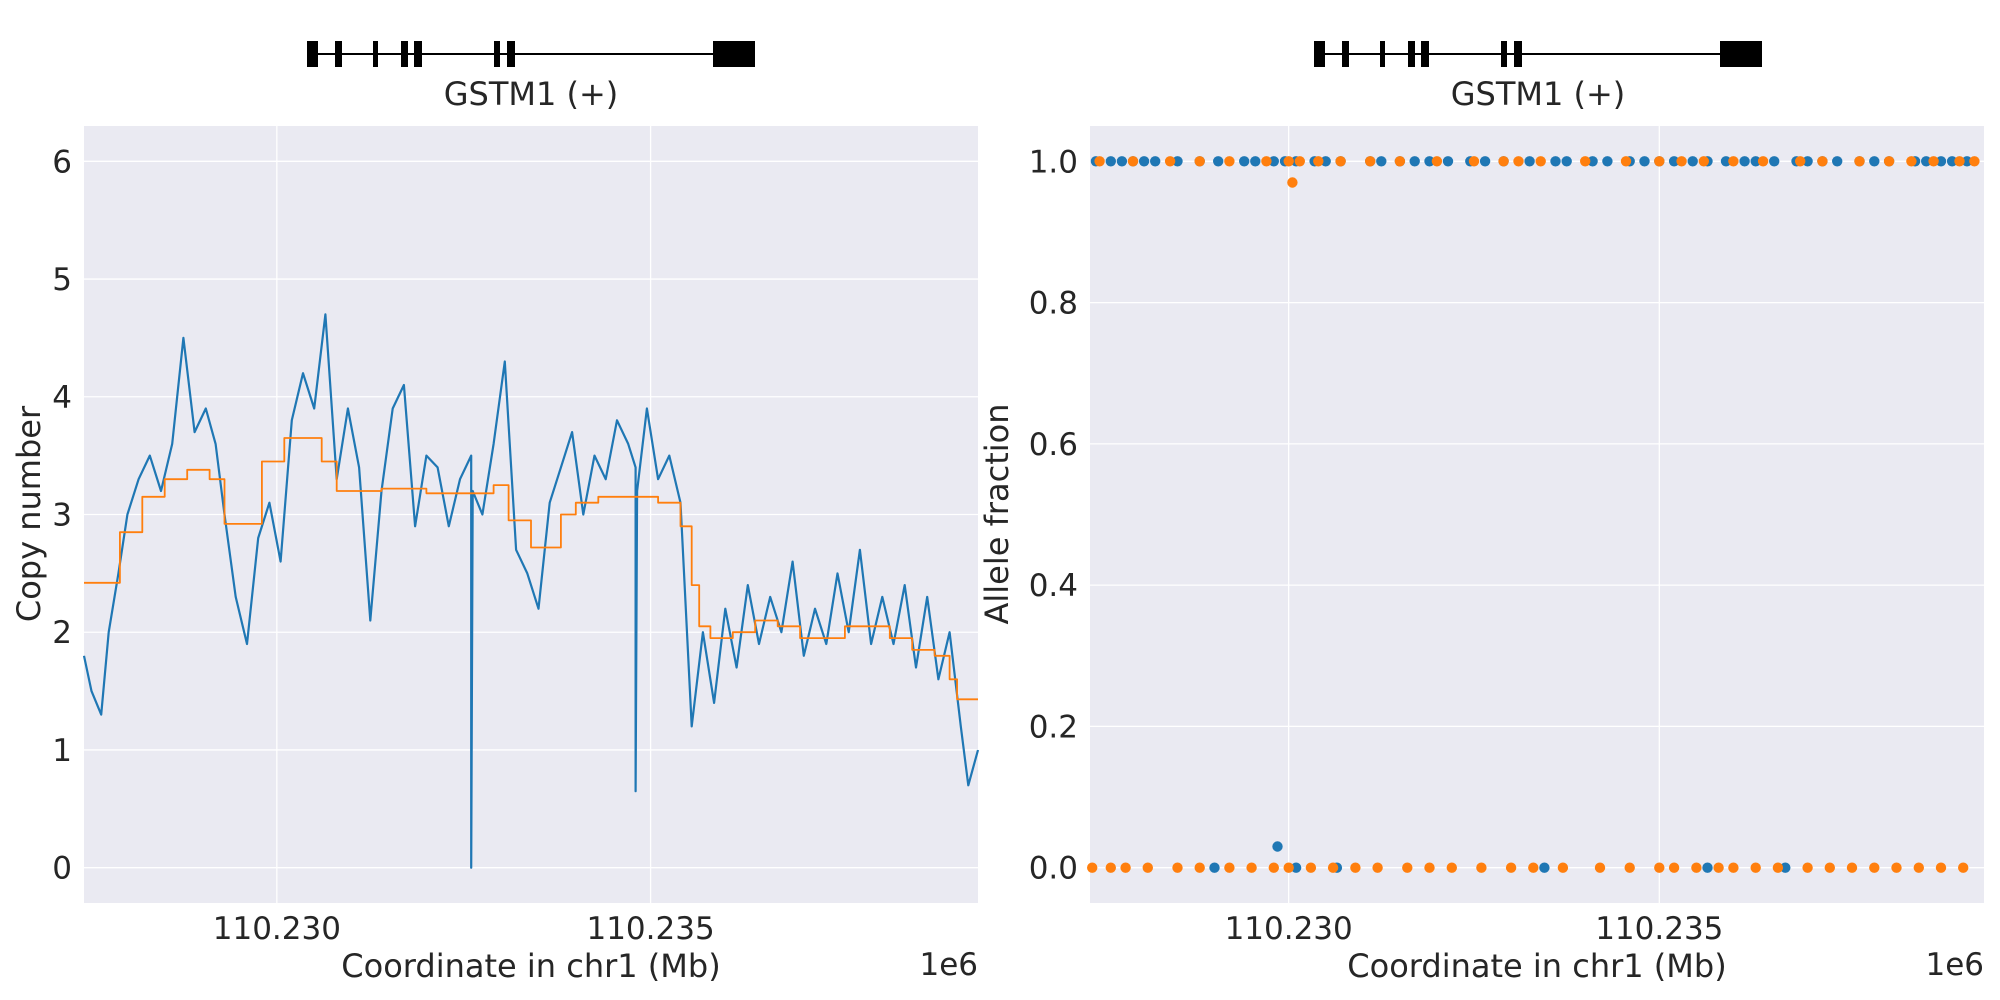 This screenshot has height=1000, width=2000. What do you see at coordinates (1053, 304) in the screenshot?
I see `y-tick-label: 0.8` at bounding box center [1053, 304].